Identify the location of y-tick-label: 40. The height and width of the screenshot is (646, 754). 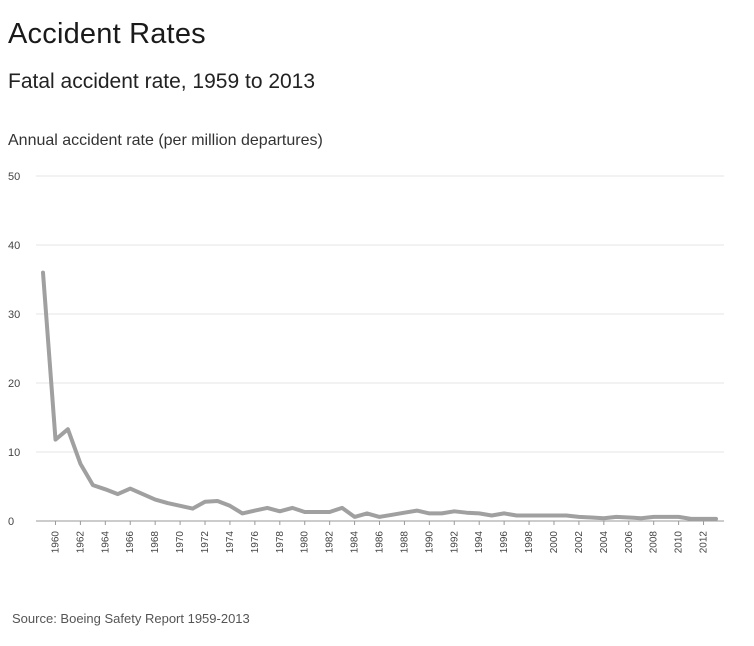
(14, 246).